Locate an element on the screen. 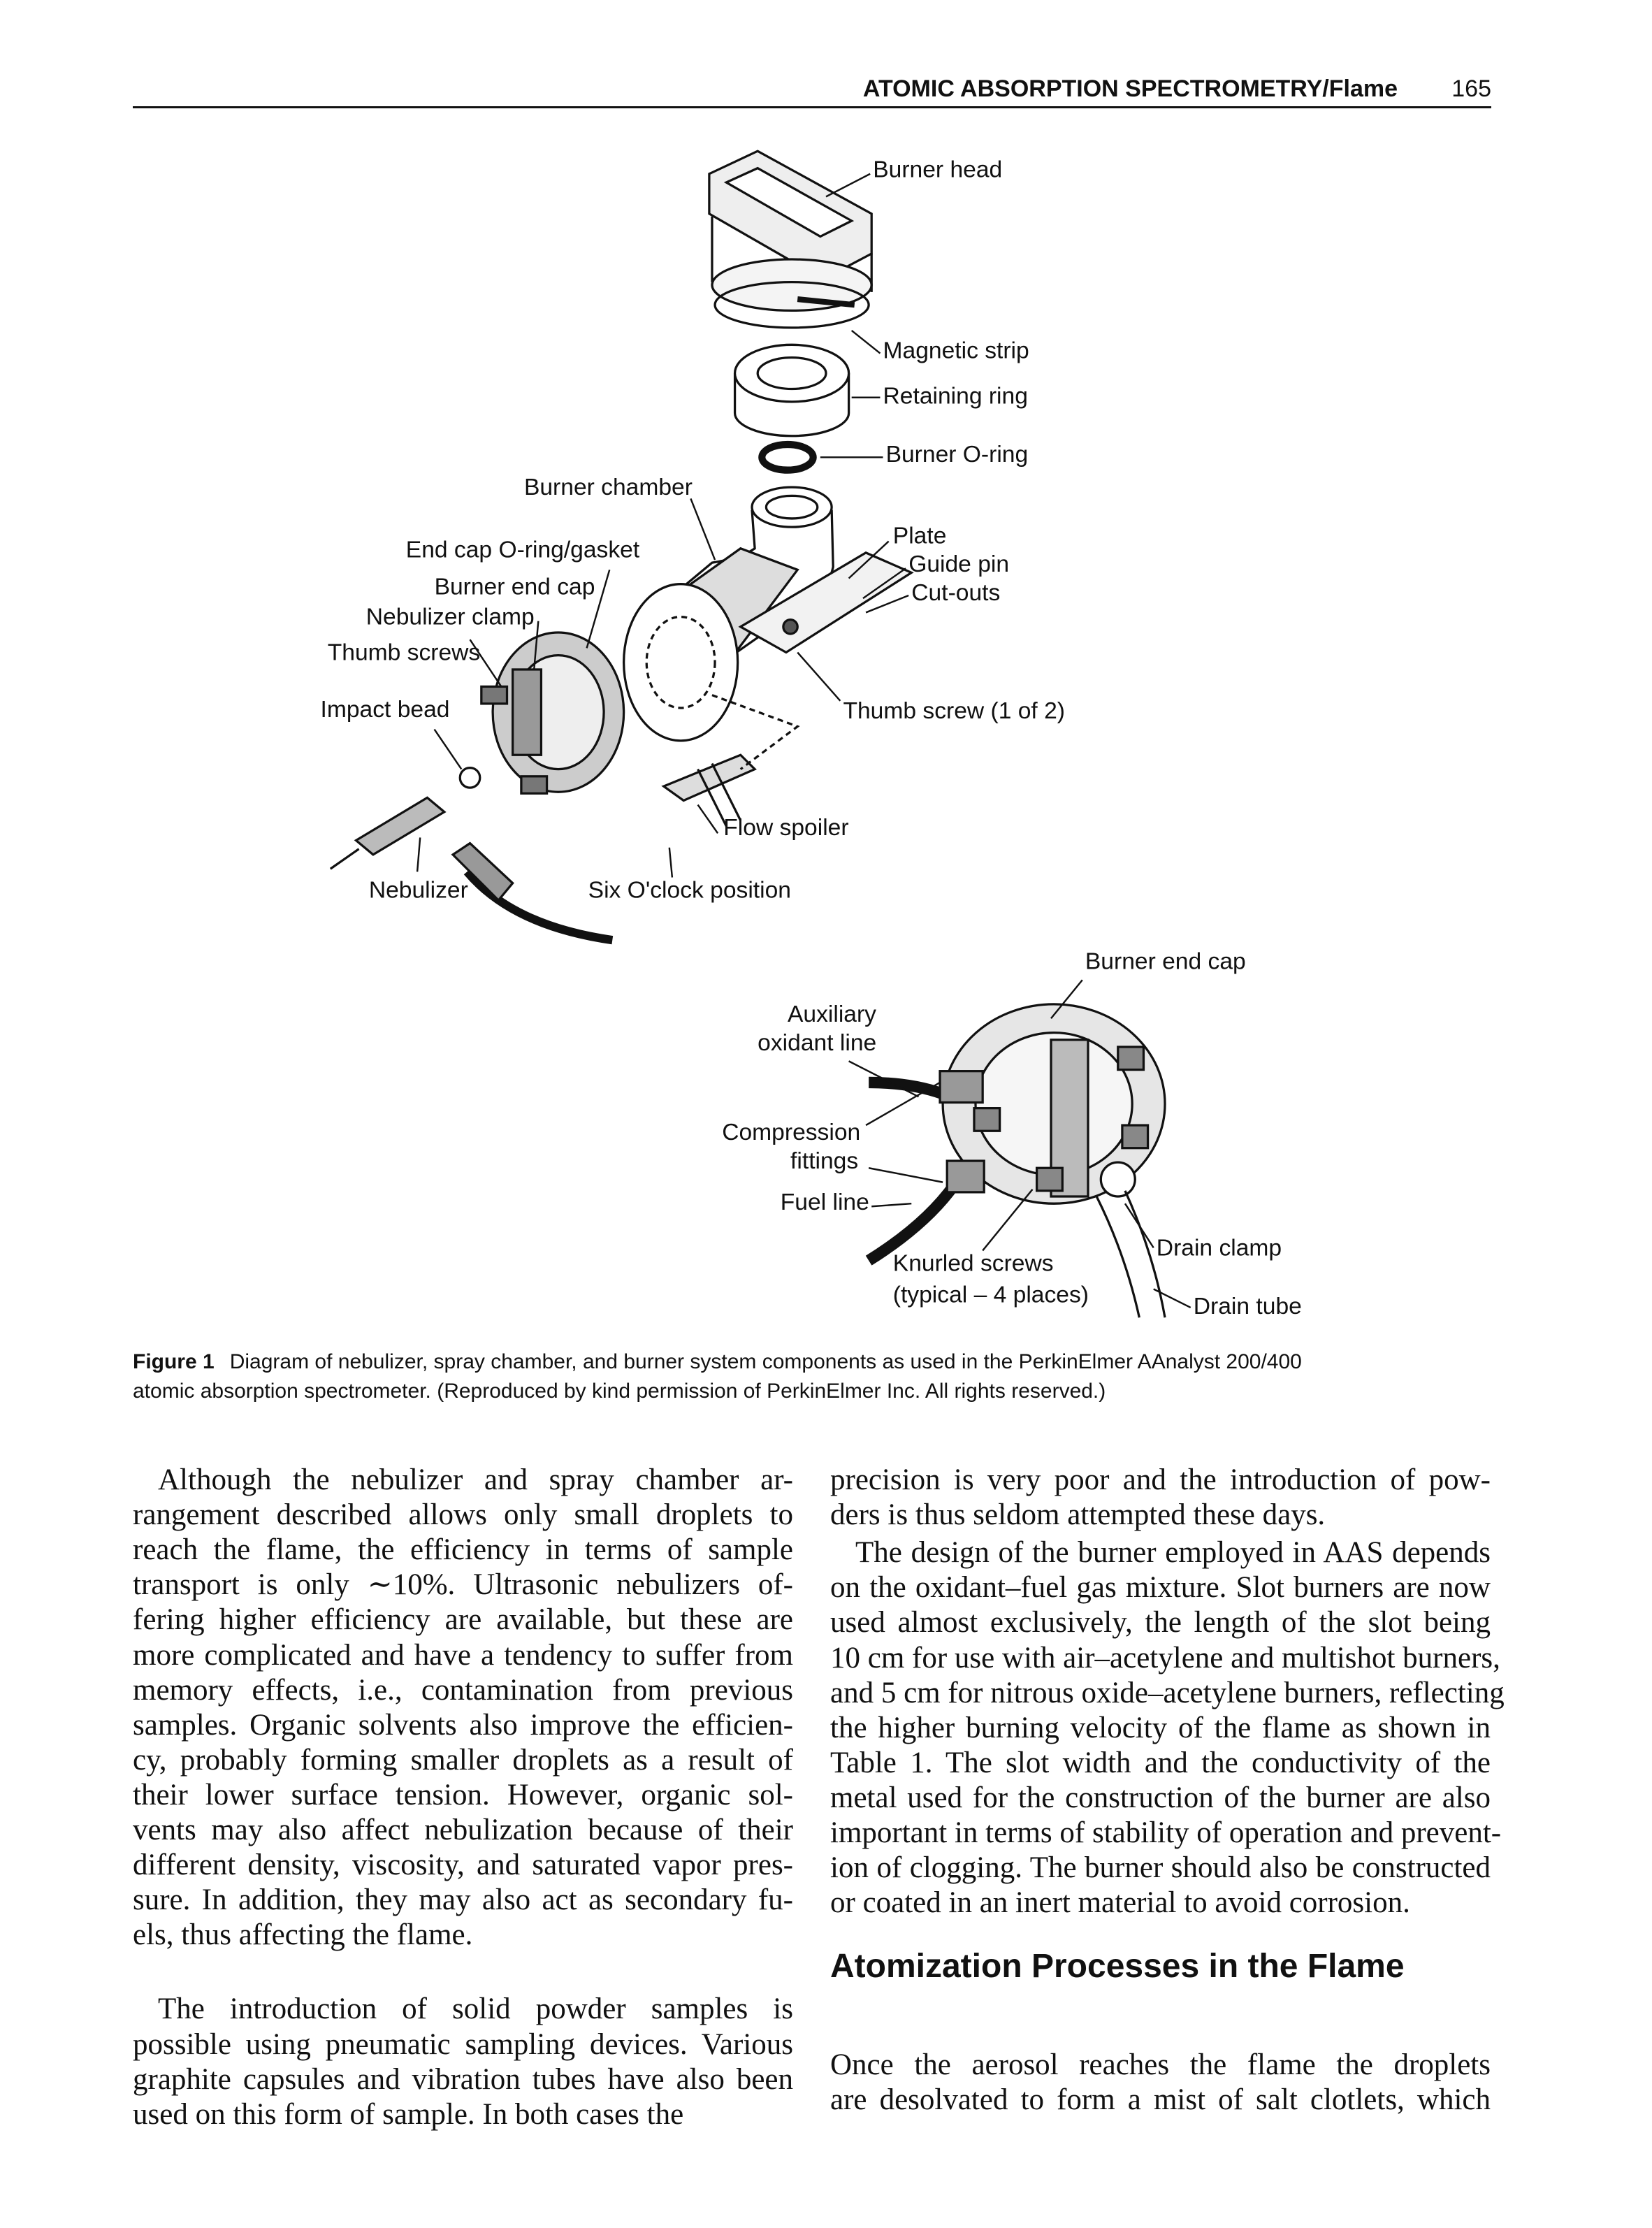 Image resolution: width=1652 pixels, height=2228 pixels. figure-label: Nebulizer clamp is located at coordinates (450, 617).